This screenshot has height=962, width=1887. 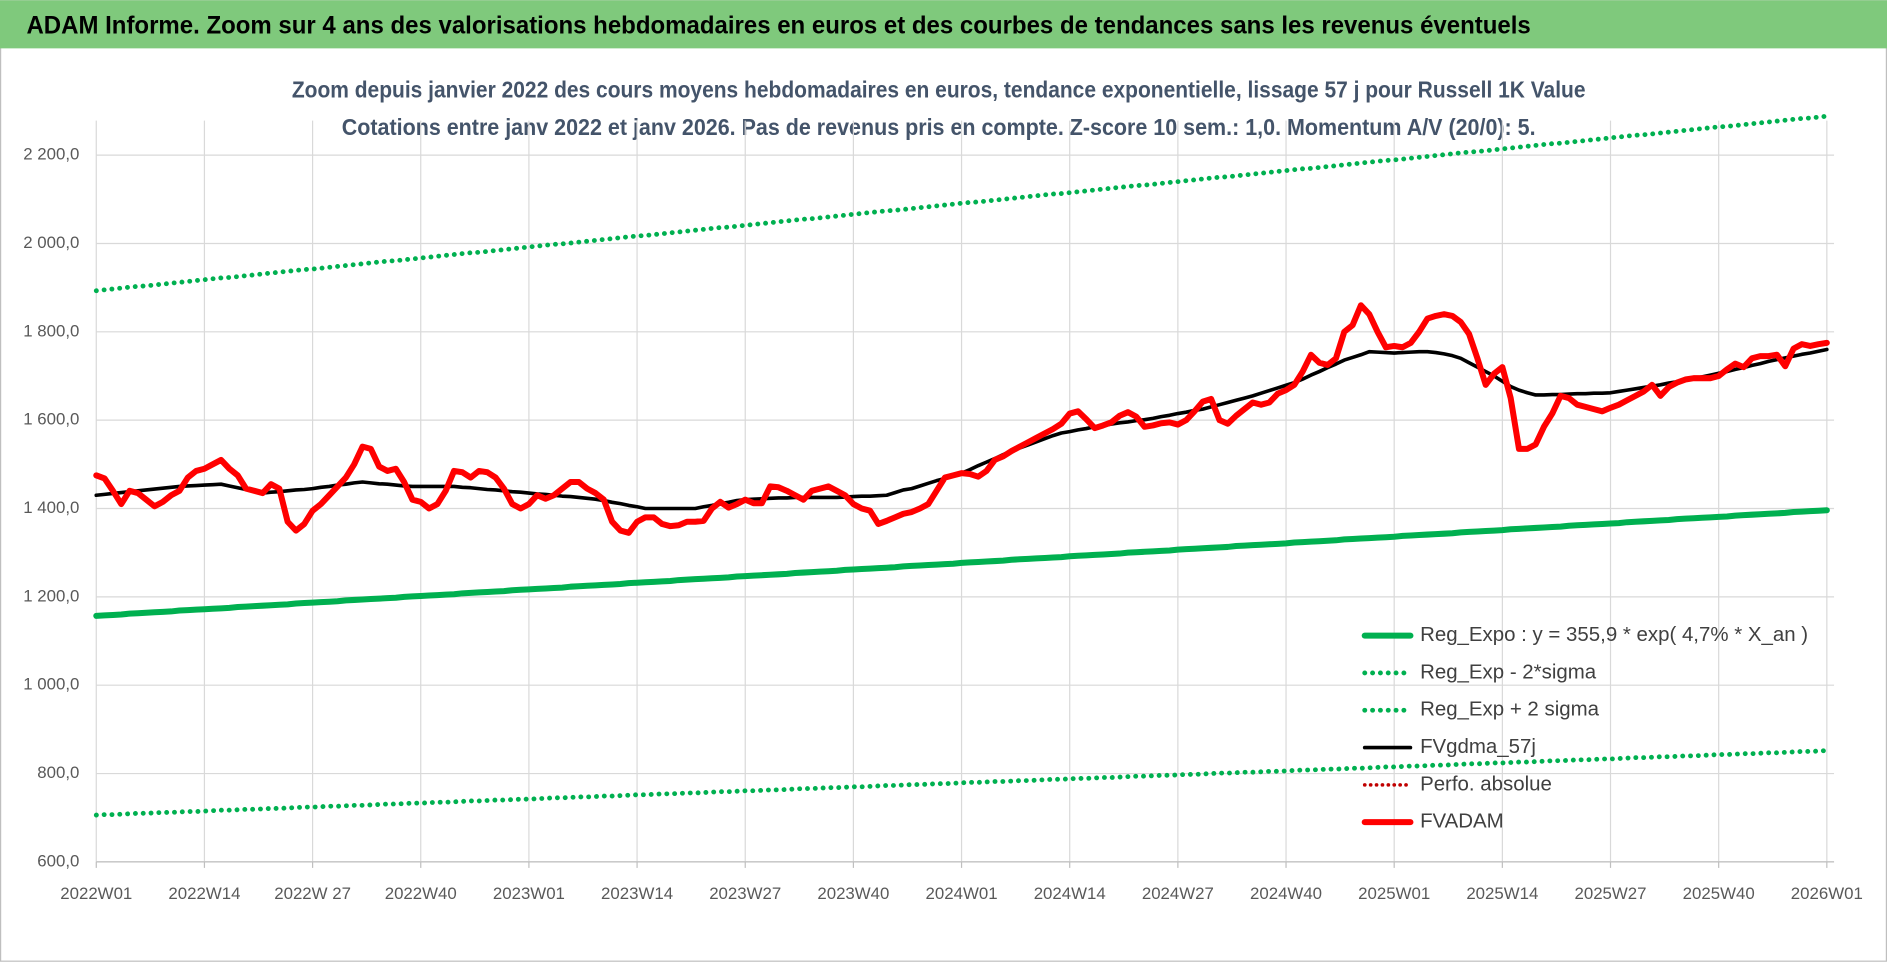 What do you see at coordinates (1508, 671) in the screenshot?
I see `legend-label: Reg_Exp - 2*sigma` at bounding box center [1508, 671].